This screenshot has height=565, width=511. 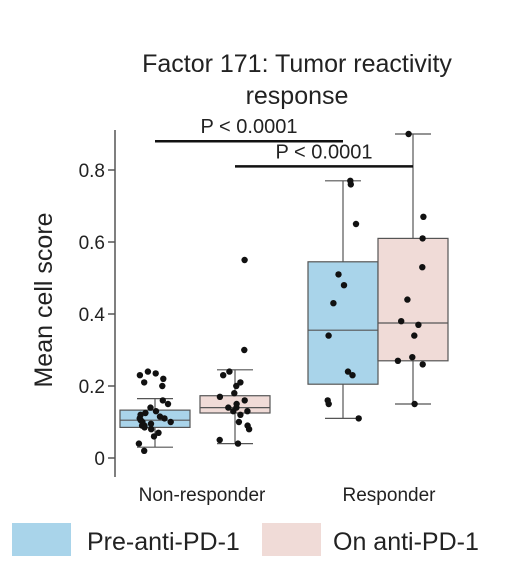 What do you see at coordinates (202, 495) in the screenshot?
I see `x-category-label: Non-responder` at bounding box center [202, 495].